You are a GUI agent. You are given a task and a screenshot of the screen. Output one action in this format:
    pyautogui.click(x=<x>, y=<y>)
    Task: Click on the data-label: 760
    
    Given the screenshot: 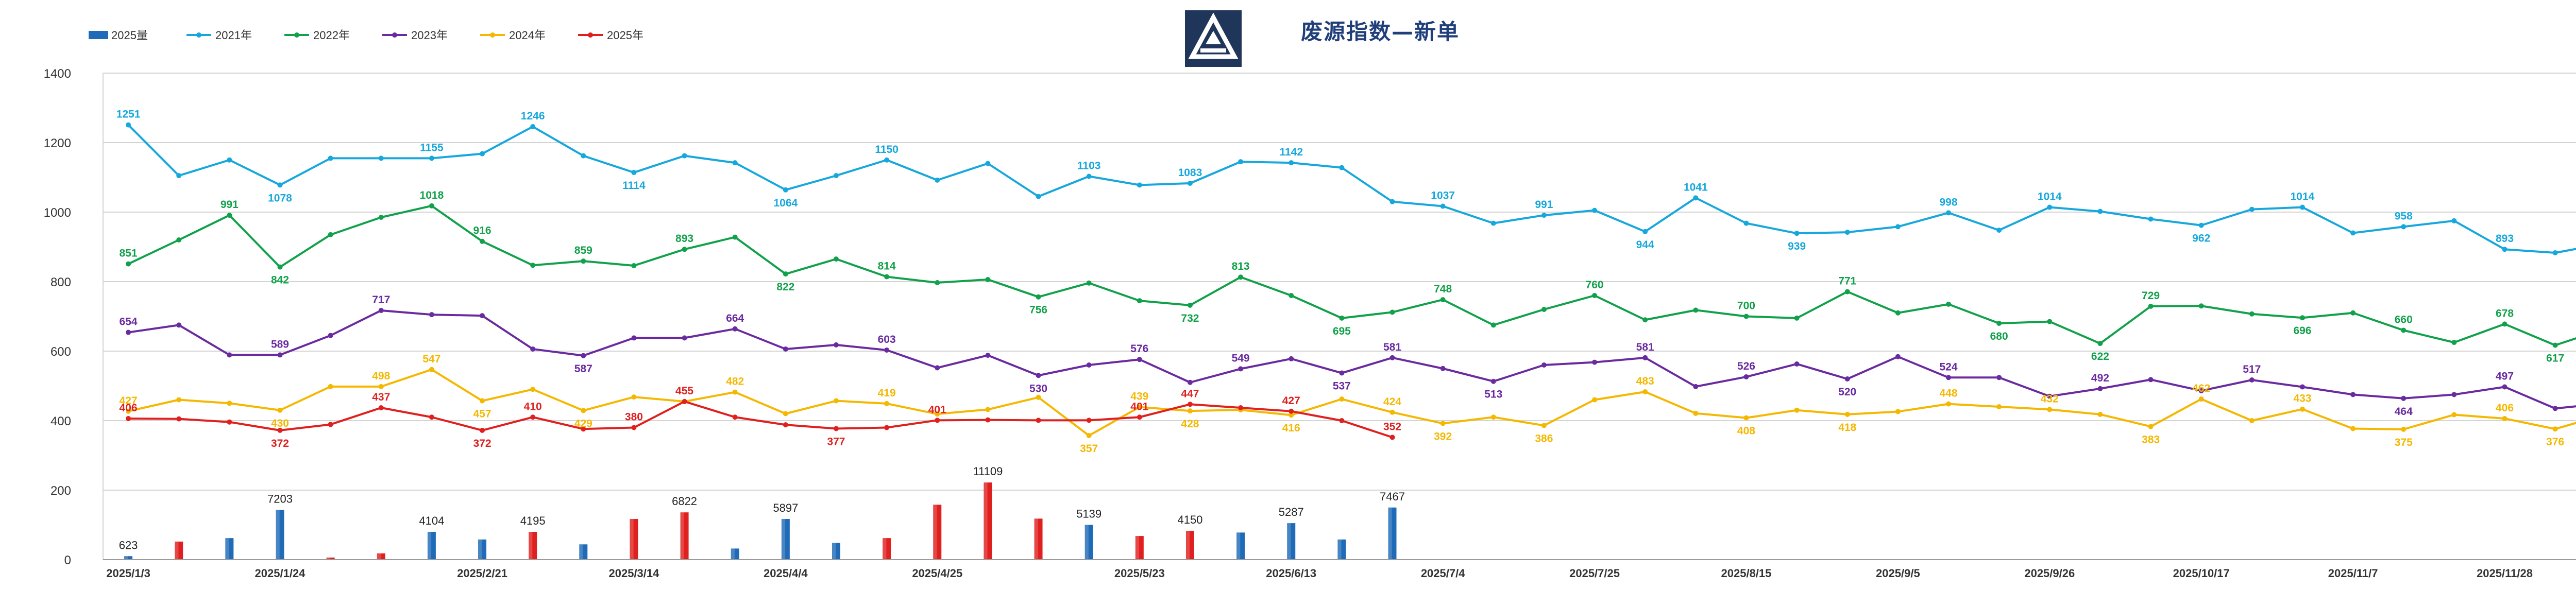 What is the action you would take?
    pyautogui.click(x=1595, y=285)
    